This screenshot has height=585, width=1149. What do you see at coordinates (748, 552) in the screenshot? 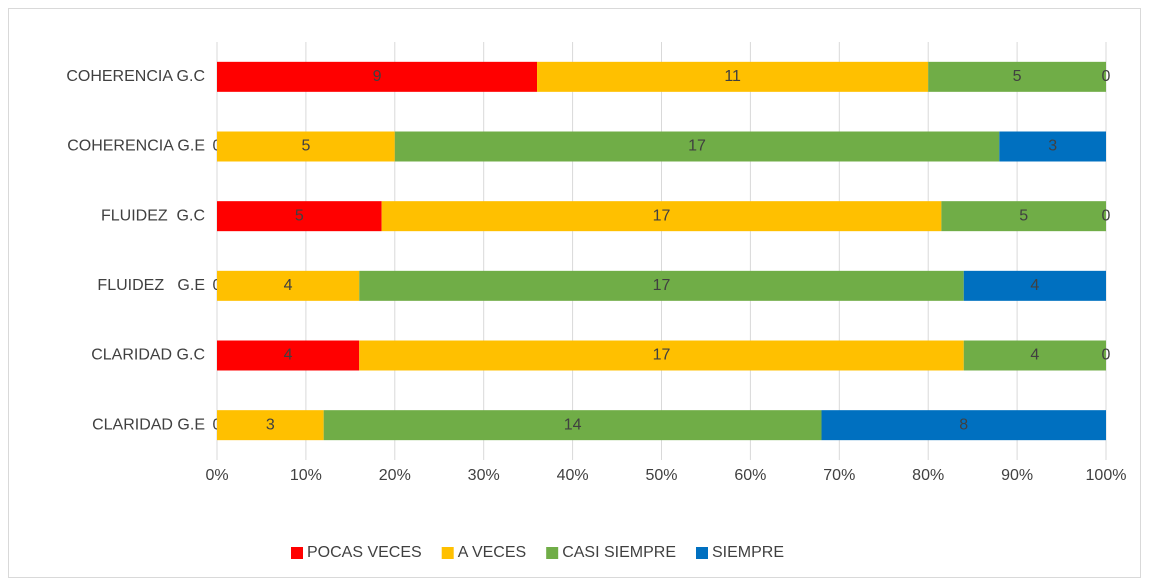
I see `legend-label: SIEMPRE` at bounding box center [748, 552].